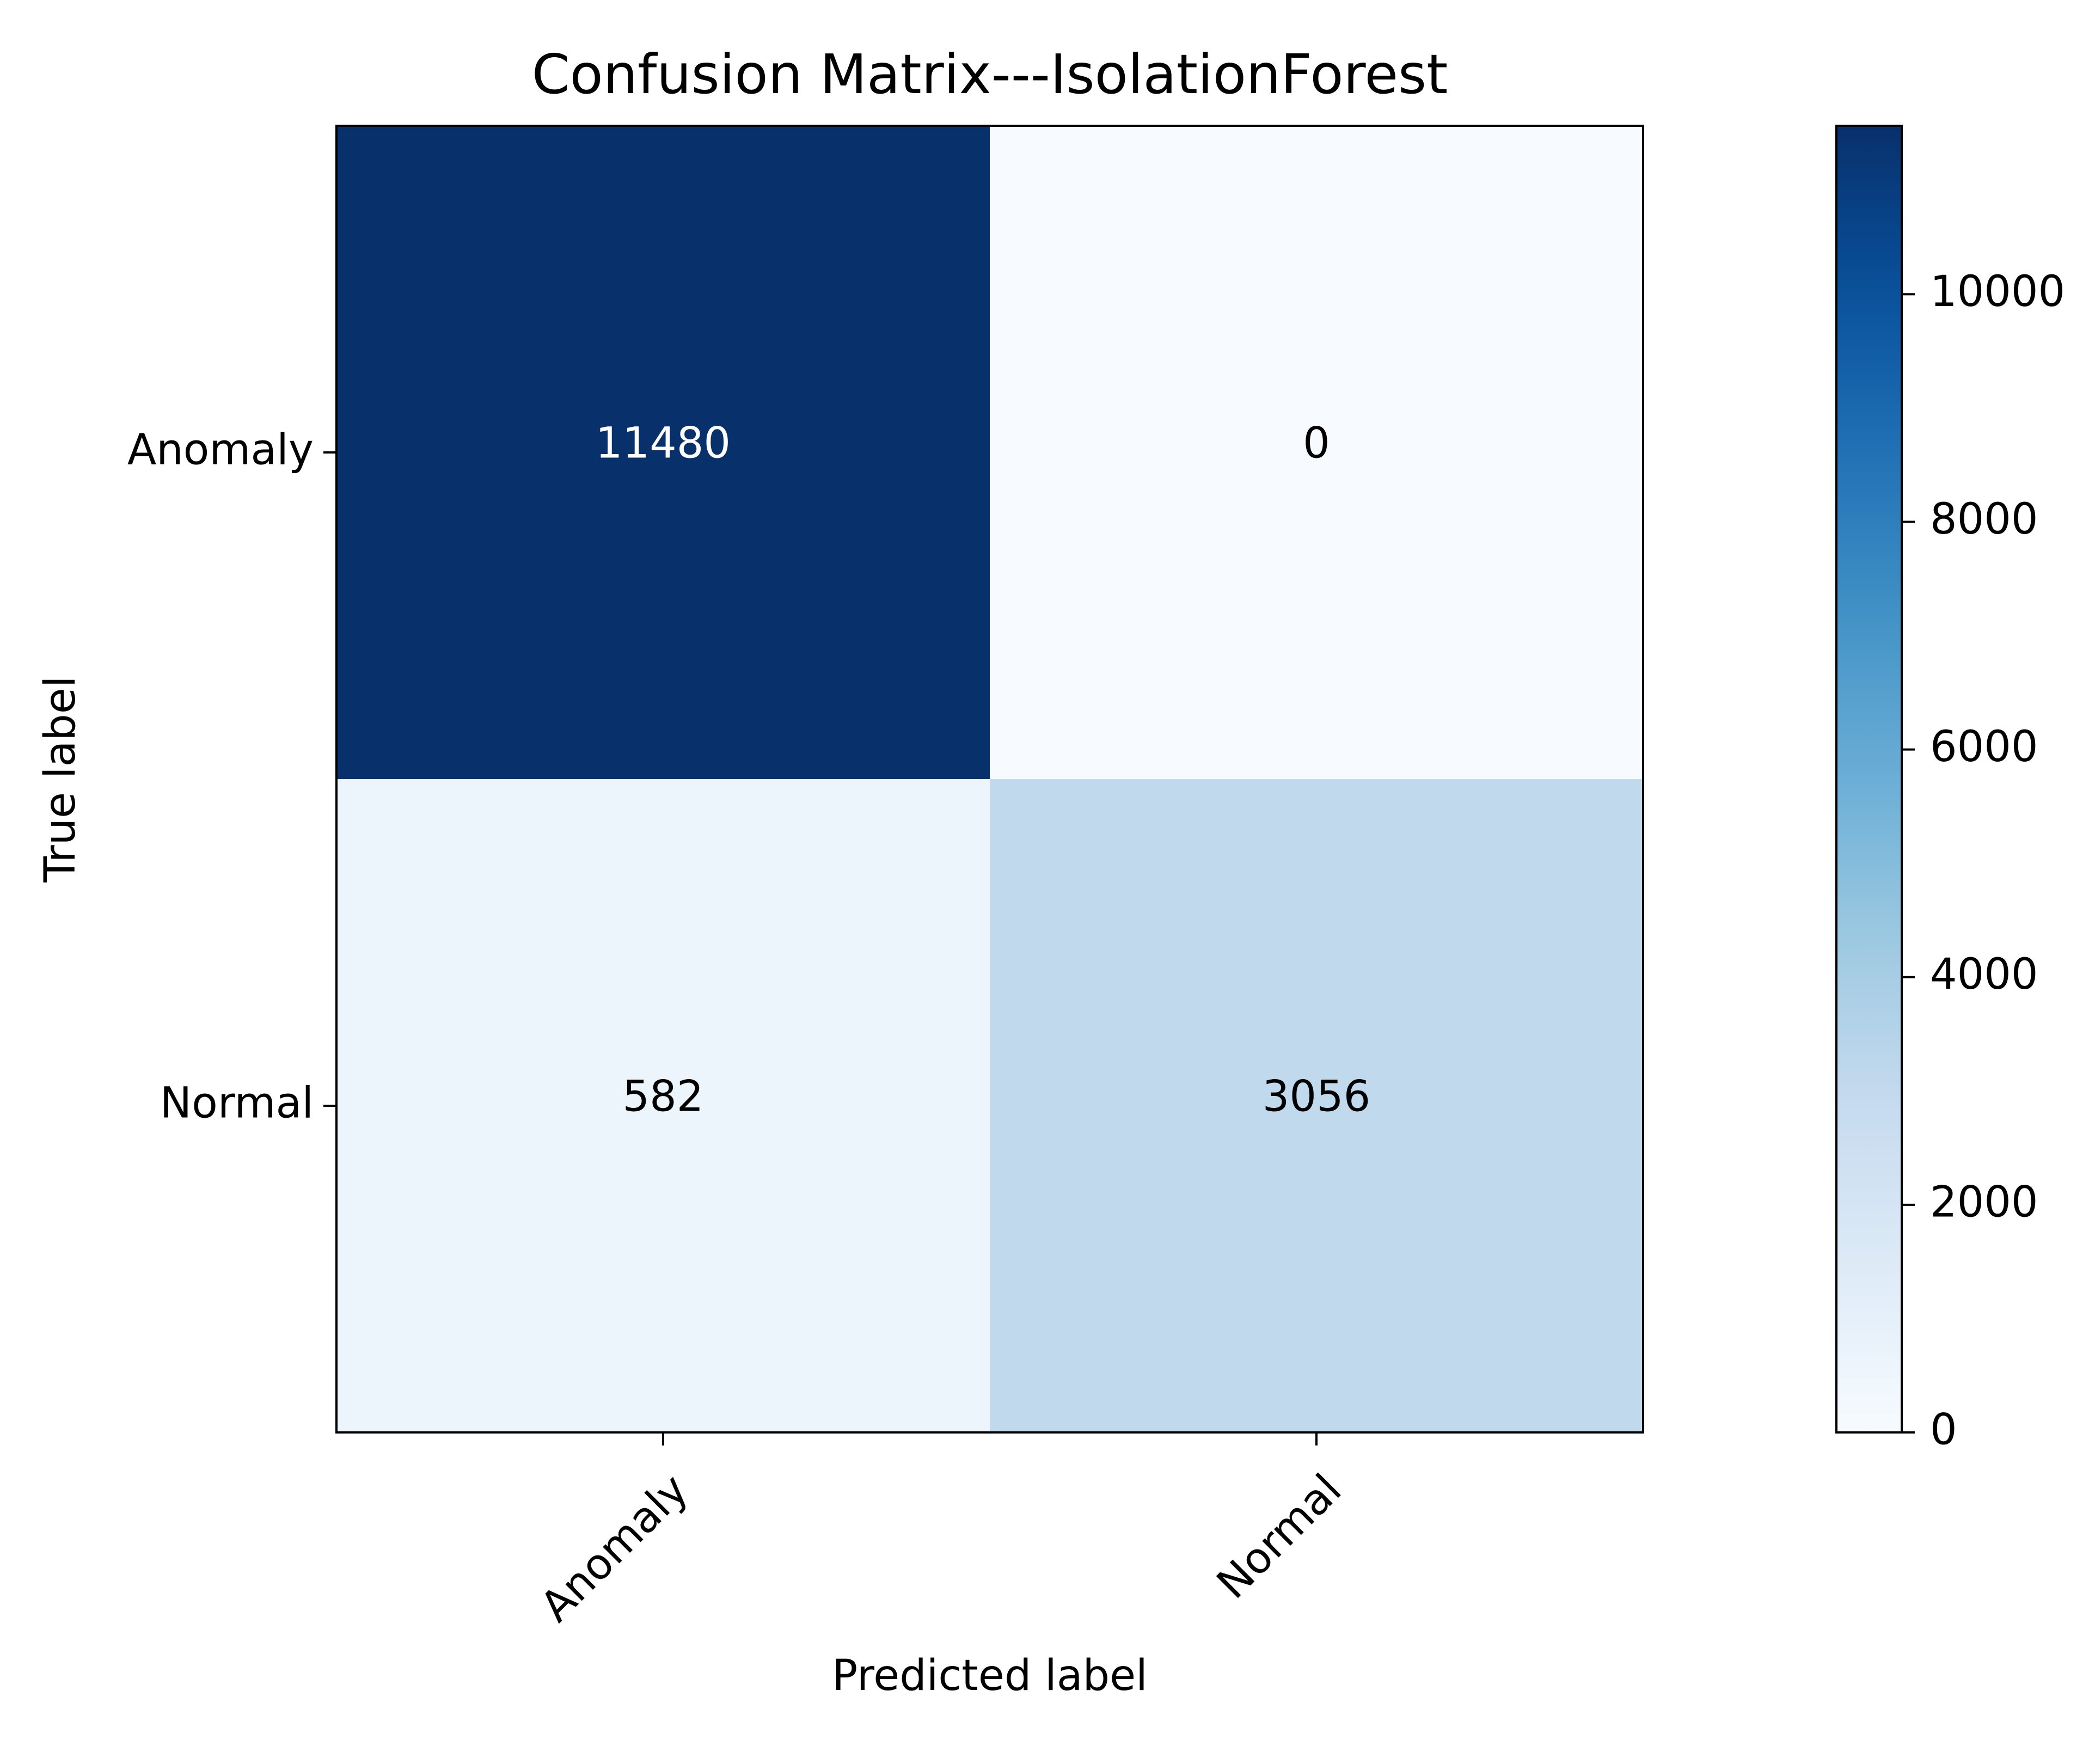 The height and width of the screenshot is (1764, 2095). I want to click on x-axis-ticks: Anomaly Normal, so click(941, 1531).